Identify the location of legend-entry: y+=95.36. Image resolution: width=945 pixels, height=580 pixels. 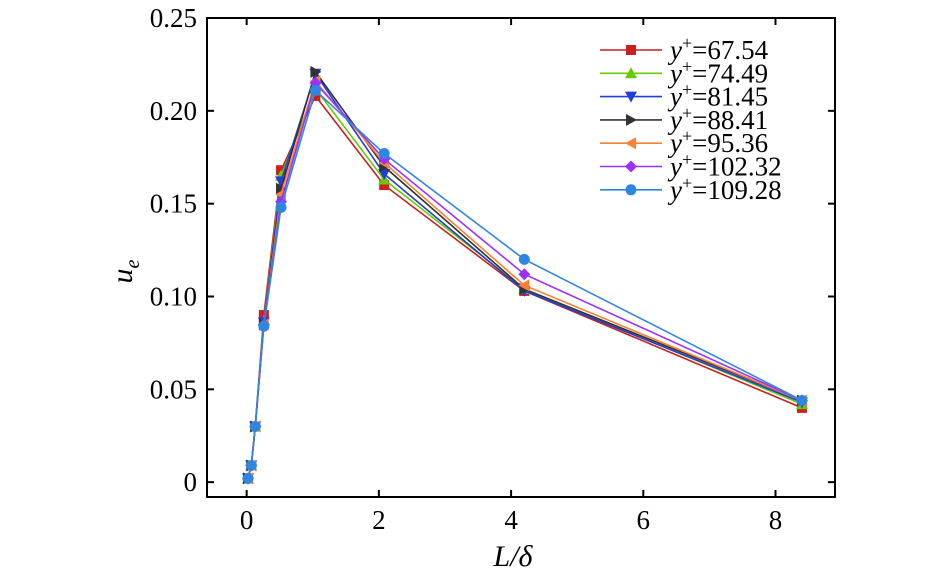
(684, 142).